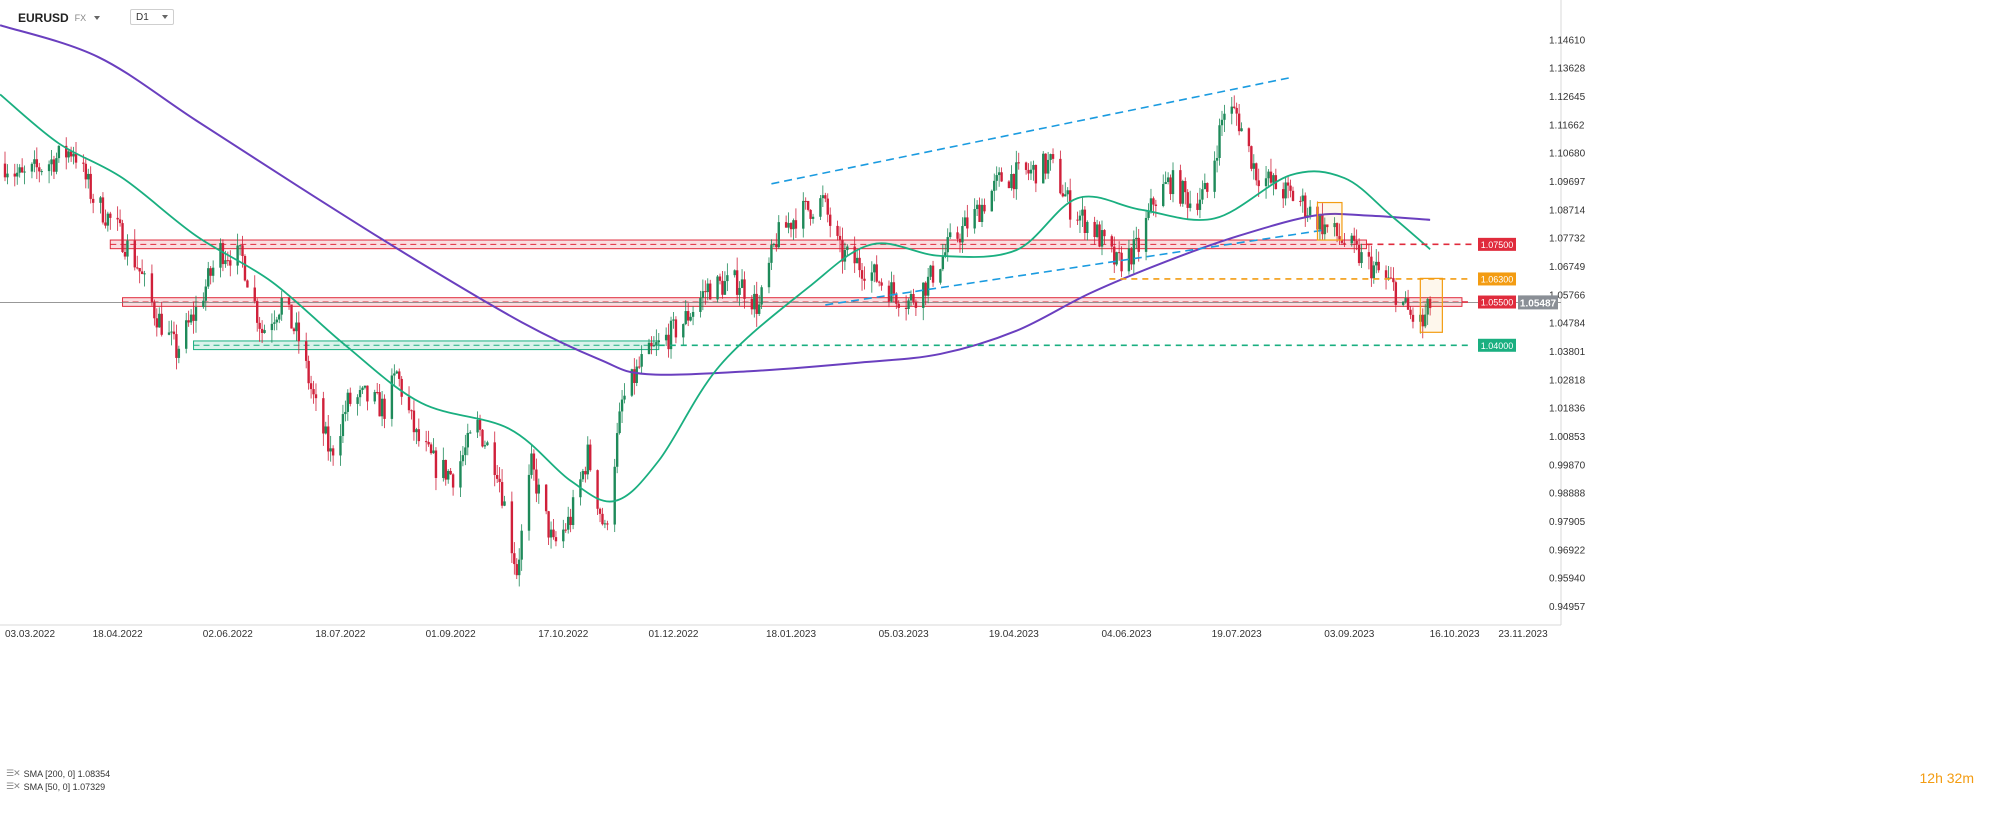  I want to click on y-tick-label: 0.97905, so click(1567, 522).